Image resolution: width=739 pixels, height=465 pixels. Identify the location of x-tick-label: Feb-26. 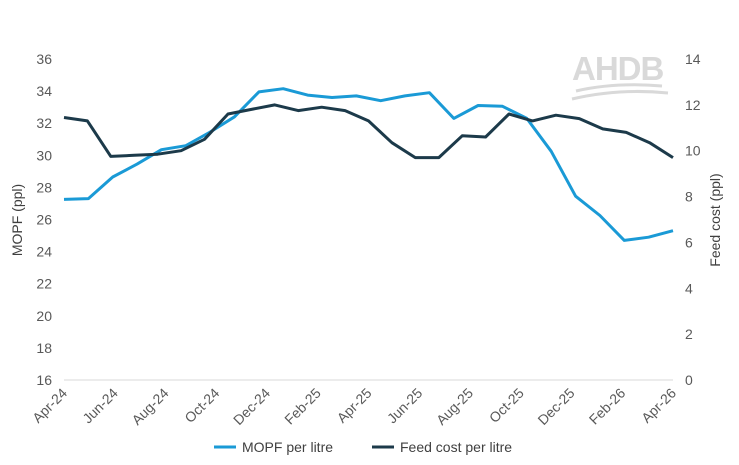
(607, 406).